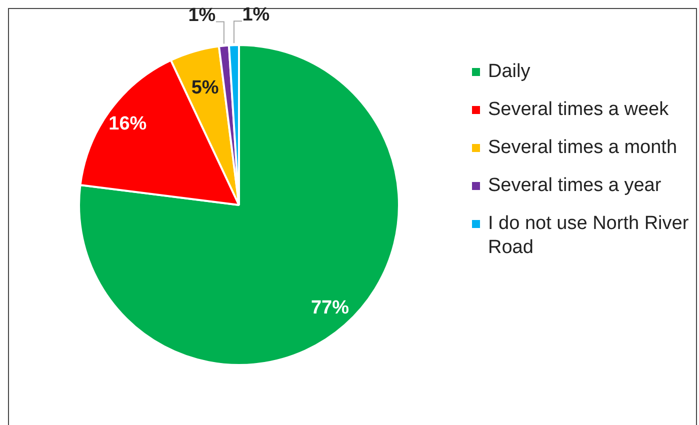 The width and height of the screenshot is (699, 425). What do you see at coordinates (578, 110) in the screenshot?
I see `legend-label: Several times a week` at bounding box center [578, 110].